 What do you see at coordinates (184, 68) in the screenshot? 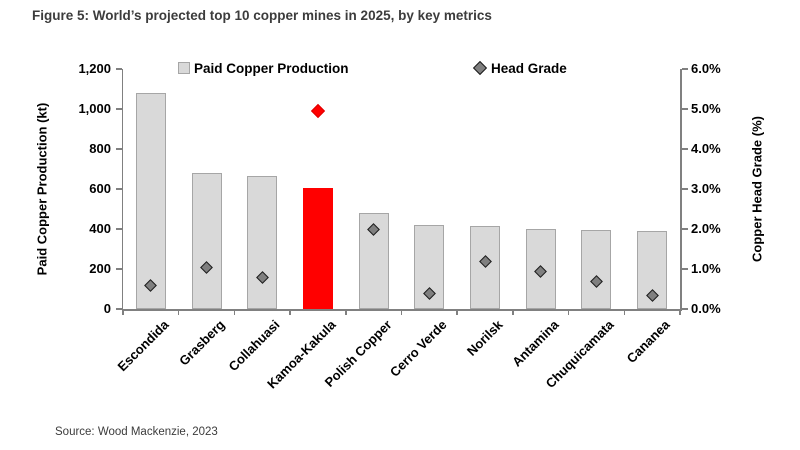
I see `bar-swatch-icon` at bounding box center [184, 68].